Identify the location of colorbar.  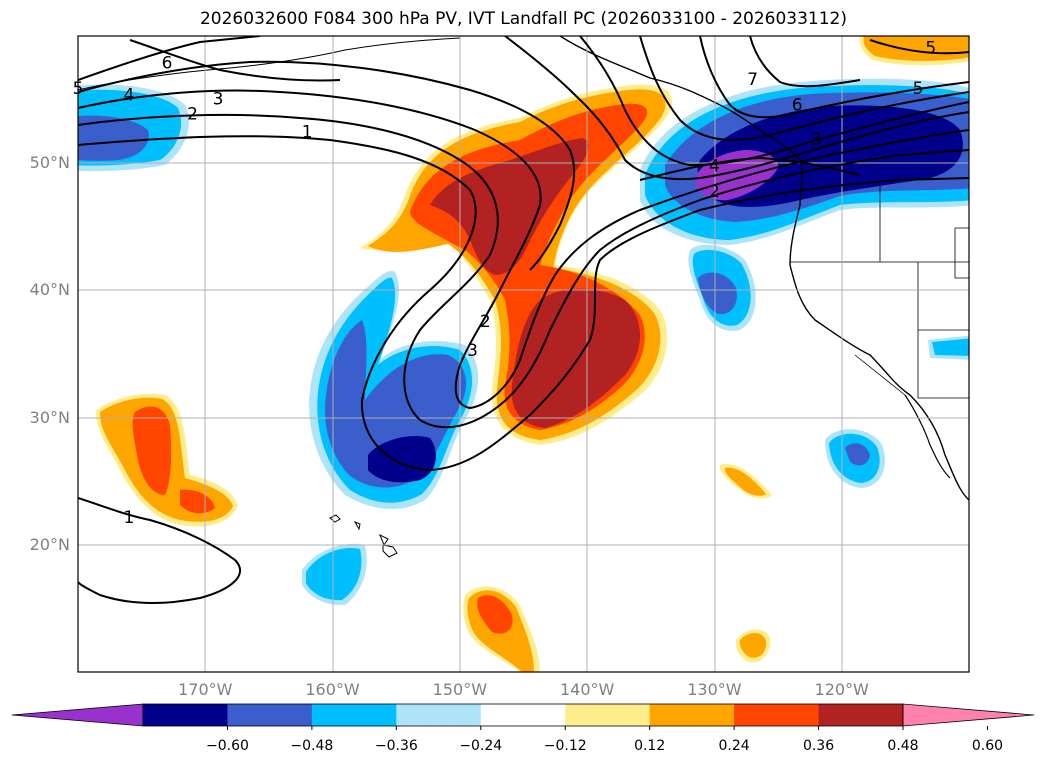
(523, 716).